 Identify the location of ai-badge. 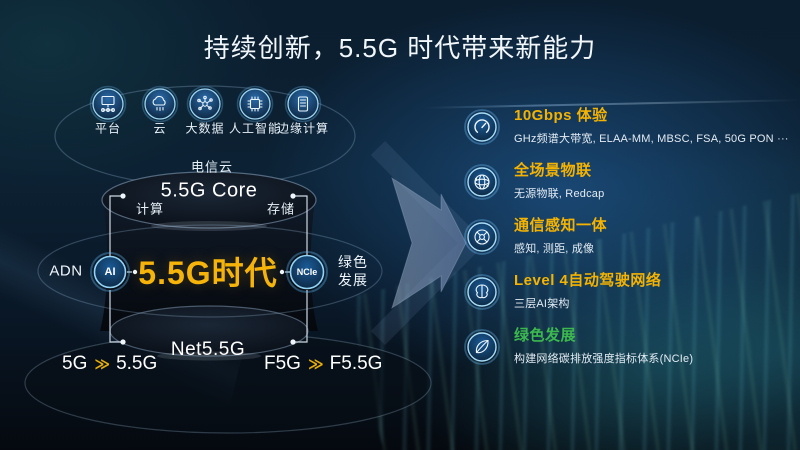
(110, 272).